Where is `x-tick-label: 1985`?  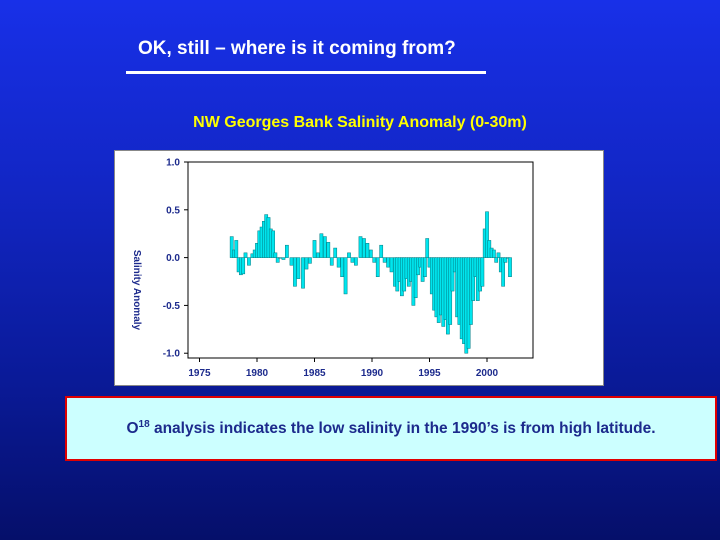 x-tick-label: 1985 is located at coordinates (314, 373).